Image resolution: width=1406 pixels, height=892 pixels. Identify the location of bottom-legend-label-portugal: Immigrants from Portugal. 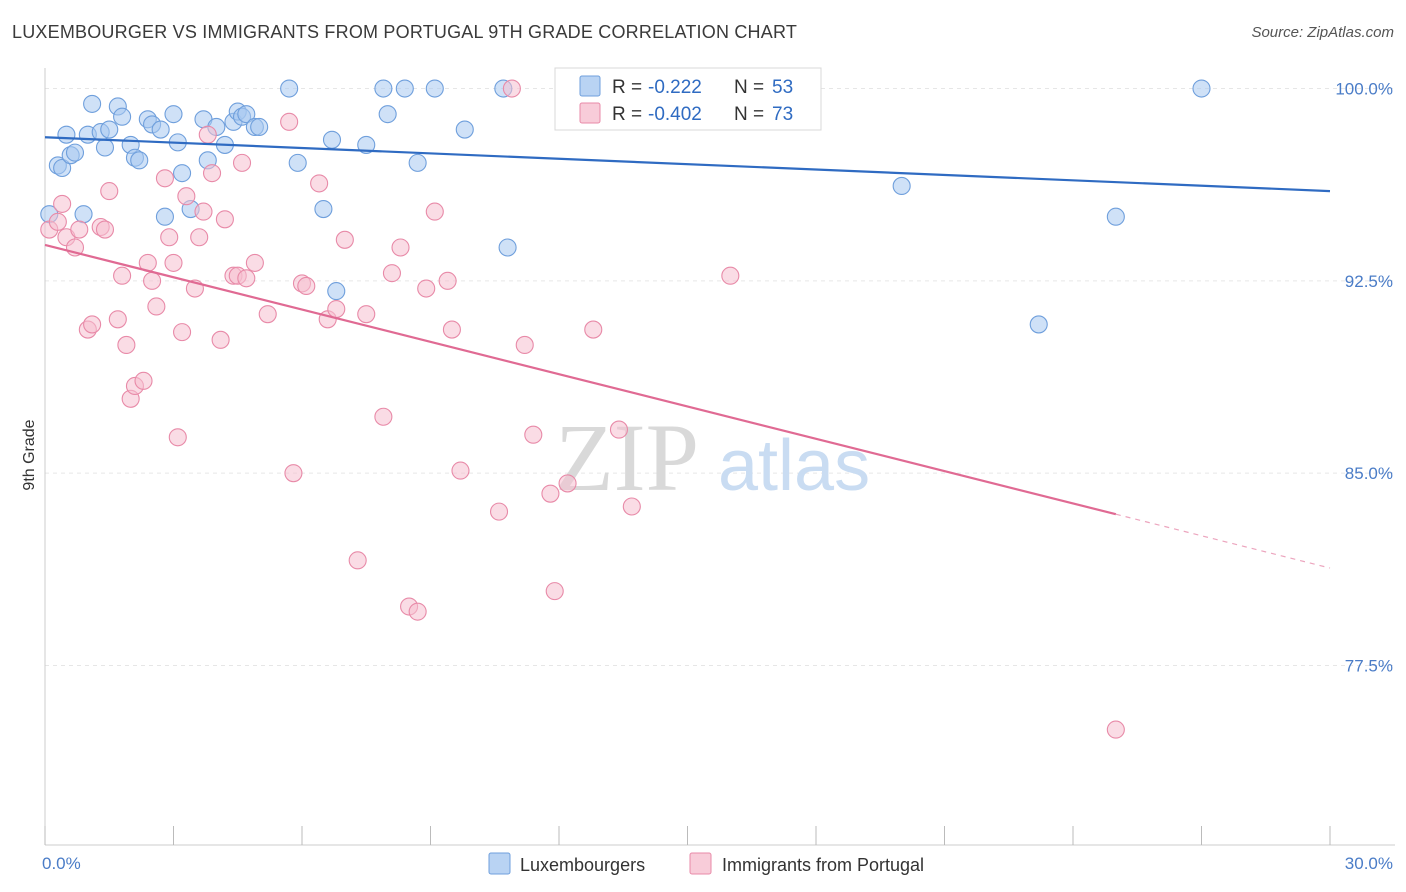
(823, 865).